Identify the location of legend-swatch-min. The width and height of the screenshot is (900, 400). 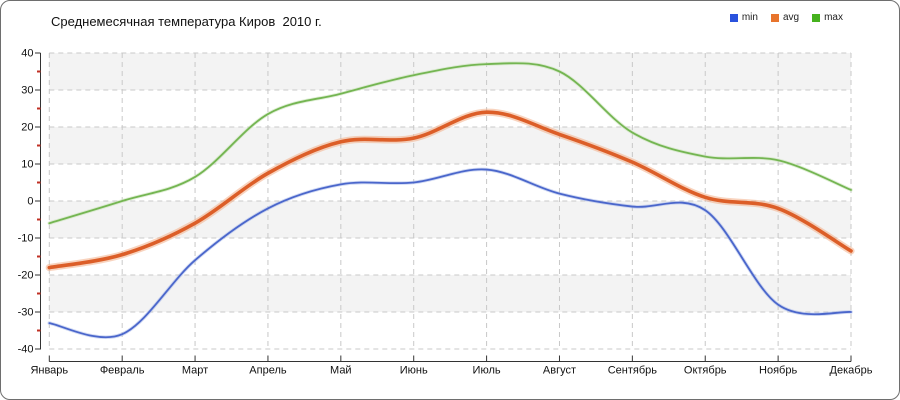
(733, 18).